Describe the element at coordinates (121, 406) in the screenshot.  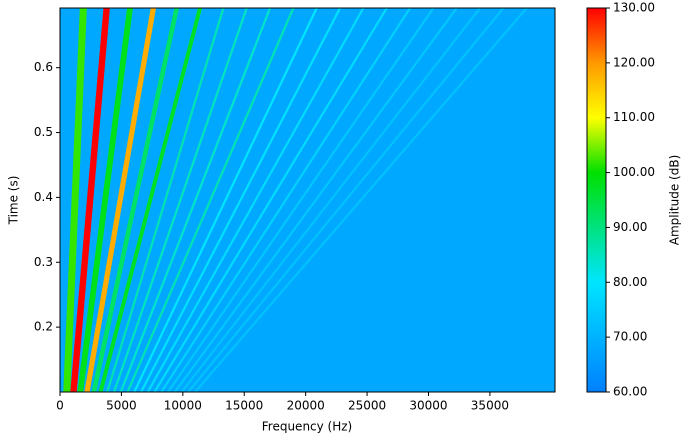
I see `x-tick-label: 5000` at that location.